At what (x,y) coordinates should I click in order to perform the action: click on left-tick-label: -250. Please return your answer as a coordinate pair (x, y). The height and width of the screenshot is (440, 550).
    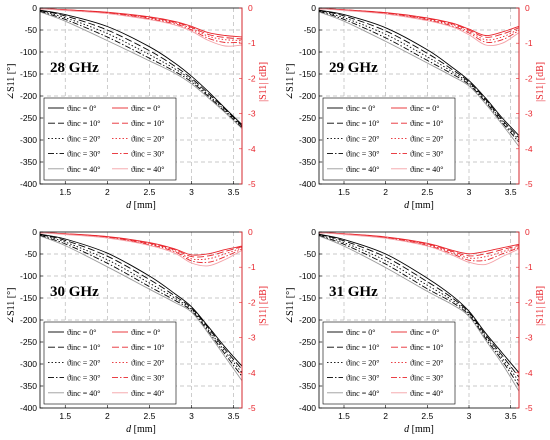
    Looking at the image, I should click on (307, 342).